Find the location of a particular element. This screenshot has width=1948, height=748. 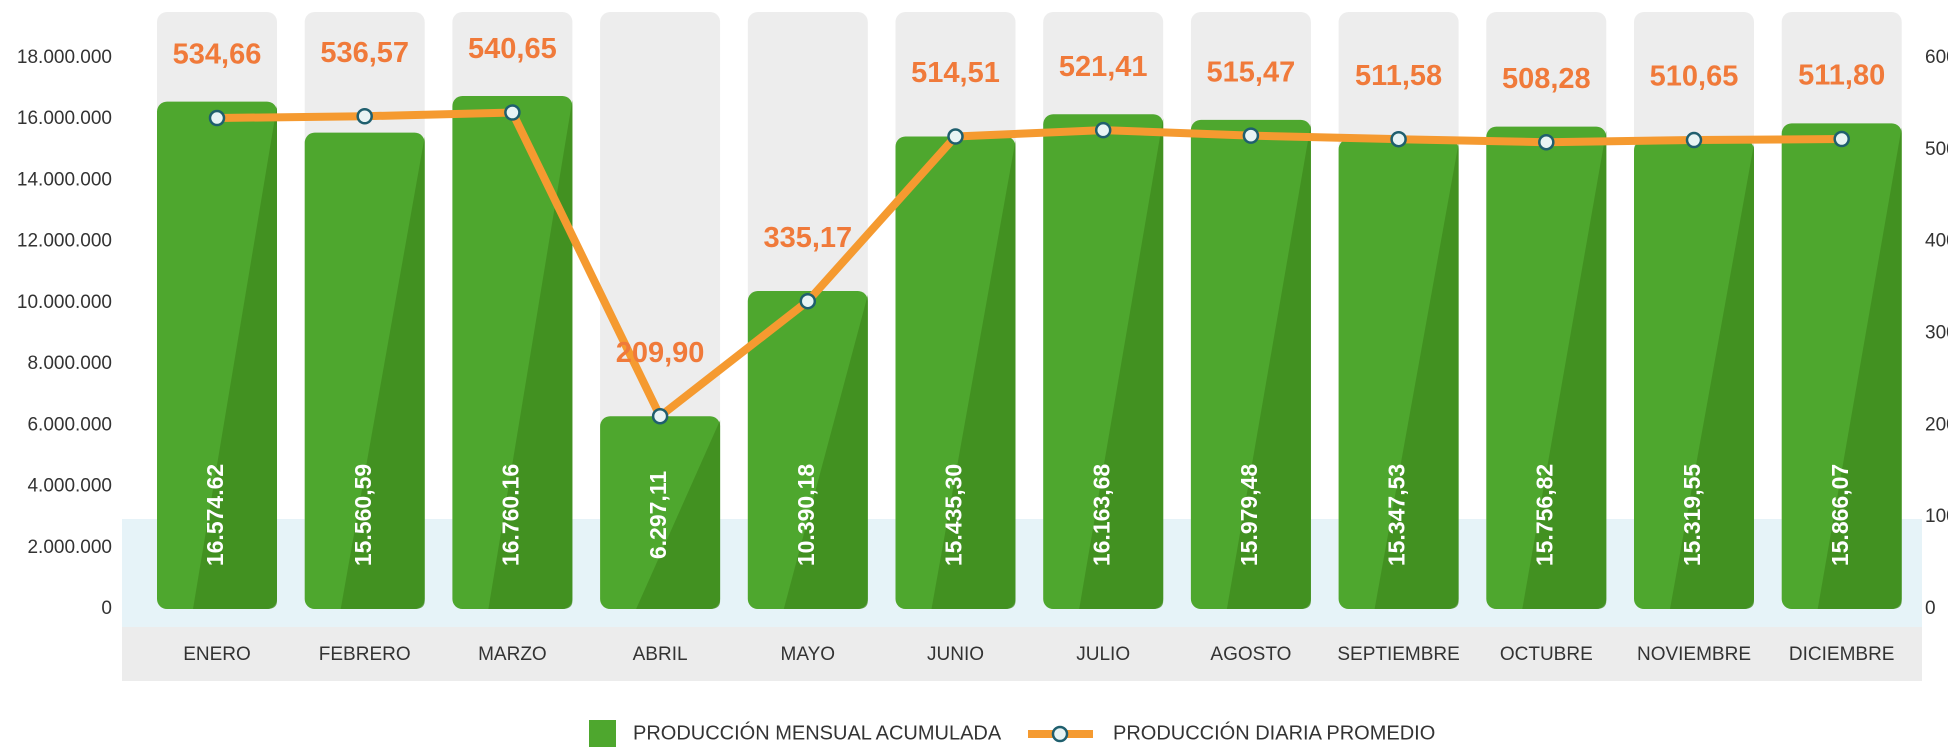

line-value-label: 514,51 is located at coordinates (955, 73).